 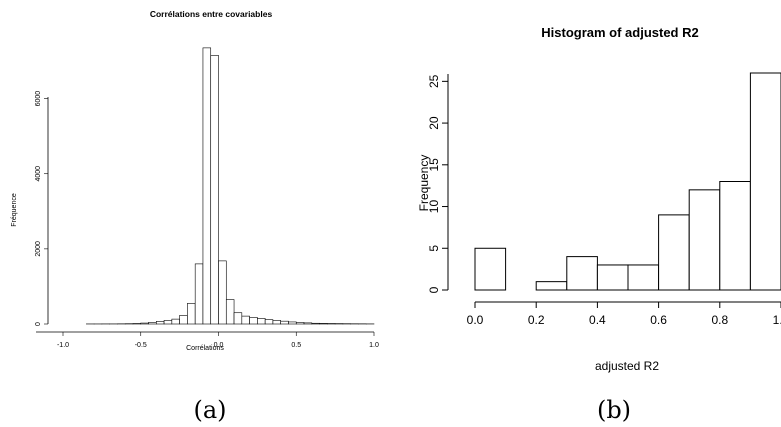 I want to click on x-tick-label: 0.2, so click(x=536, y=320).